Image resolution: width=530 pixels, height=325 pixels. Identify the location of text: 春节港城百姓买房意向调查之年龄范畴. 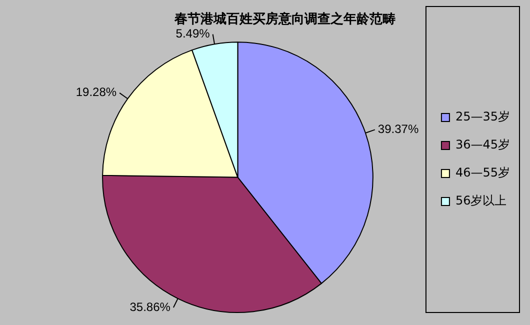
(285, 19).